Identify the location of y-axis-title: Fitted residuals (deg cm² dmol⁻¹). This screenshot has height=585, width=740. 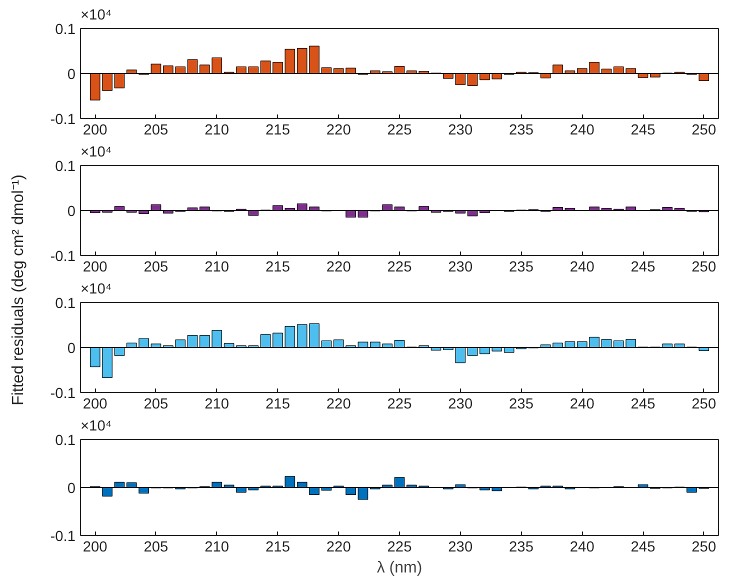
(18, 290).